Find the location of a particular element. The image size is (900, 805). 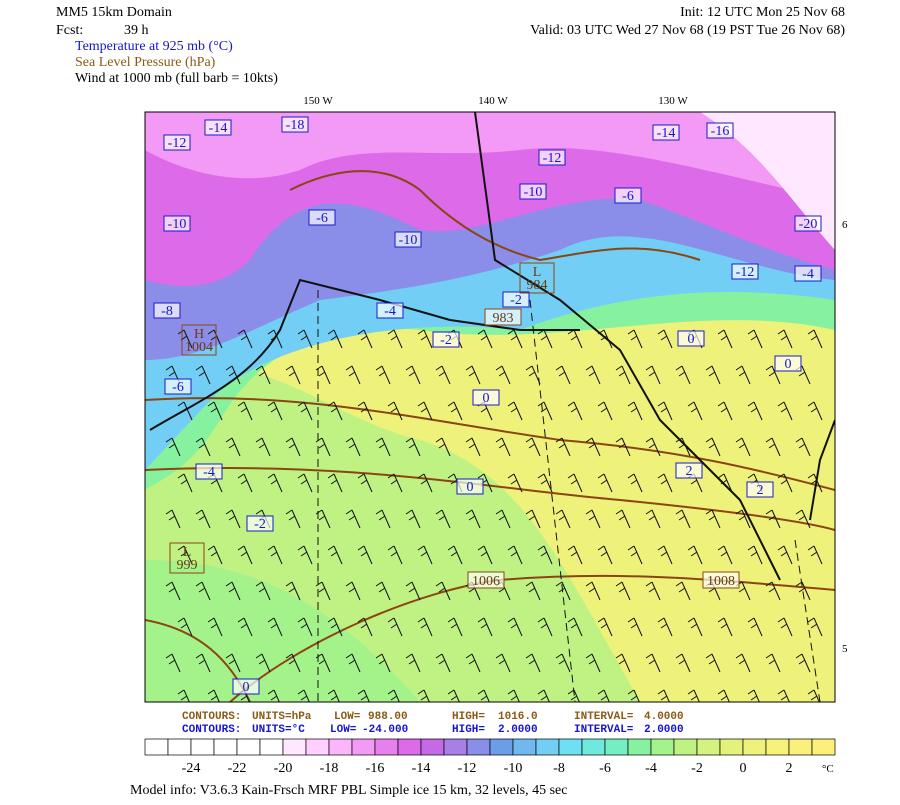

colorbar-label: 0 is located at coordinates (743, 768).